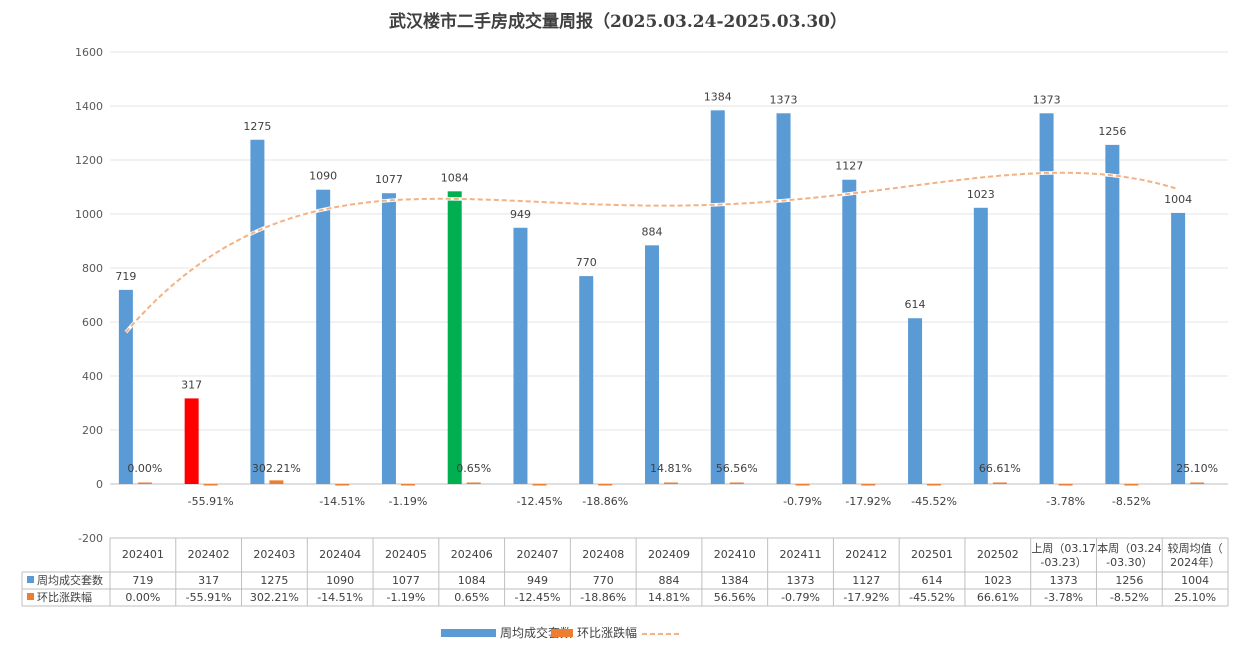  I want to click on bar-value-label: 1384, so click(718, 96).